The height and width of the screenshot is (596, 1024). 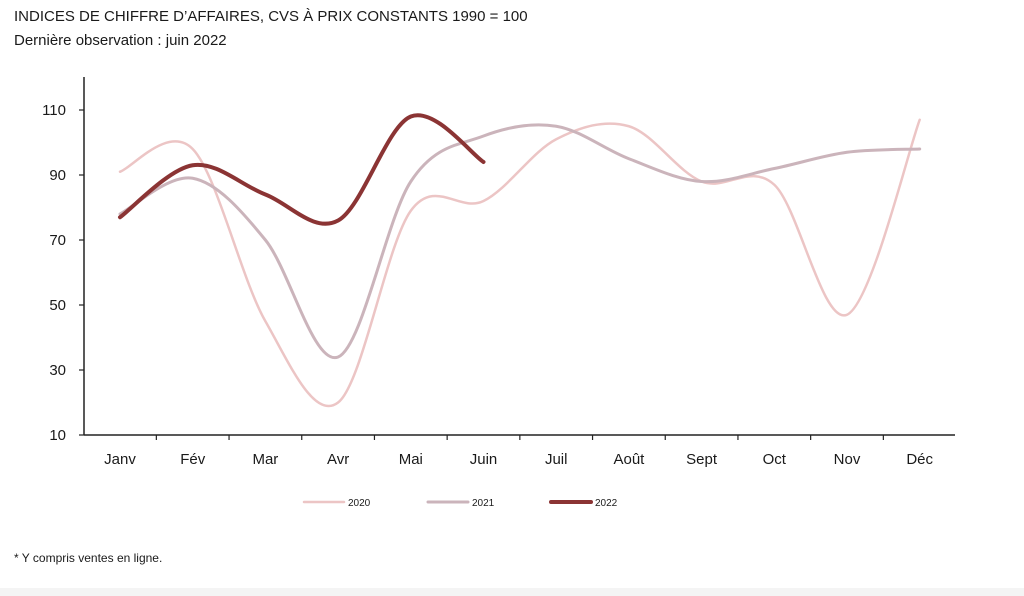 What do you see at coordinates (54, 110) in the screenshot?
I see `y-tick-label: 110` at bounding box center [54, 110].